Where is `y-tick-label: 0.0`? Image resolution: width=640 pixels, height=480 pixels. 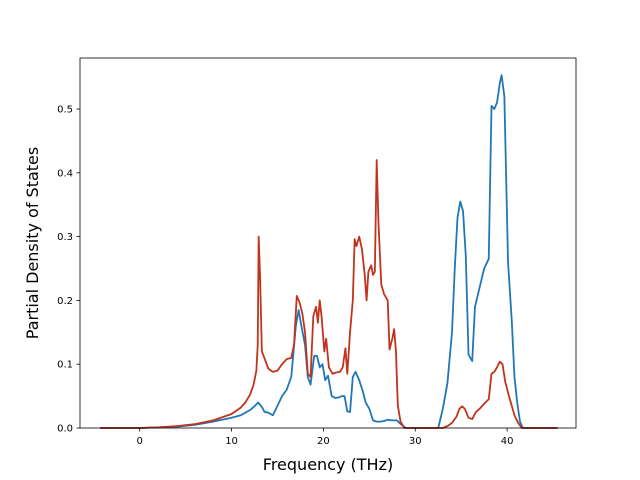 y-tick-label: 0.0 is located at coordinates (65, 429).